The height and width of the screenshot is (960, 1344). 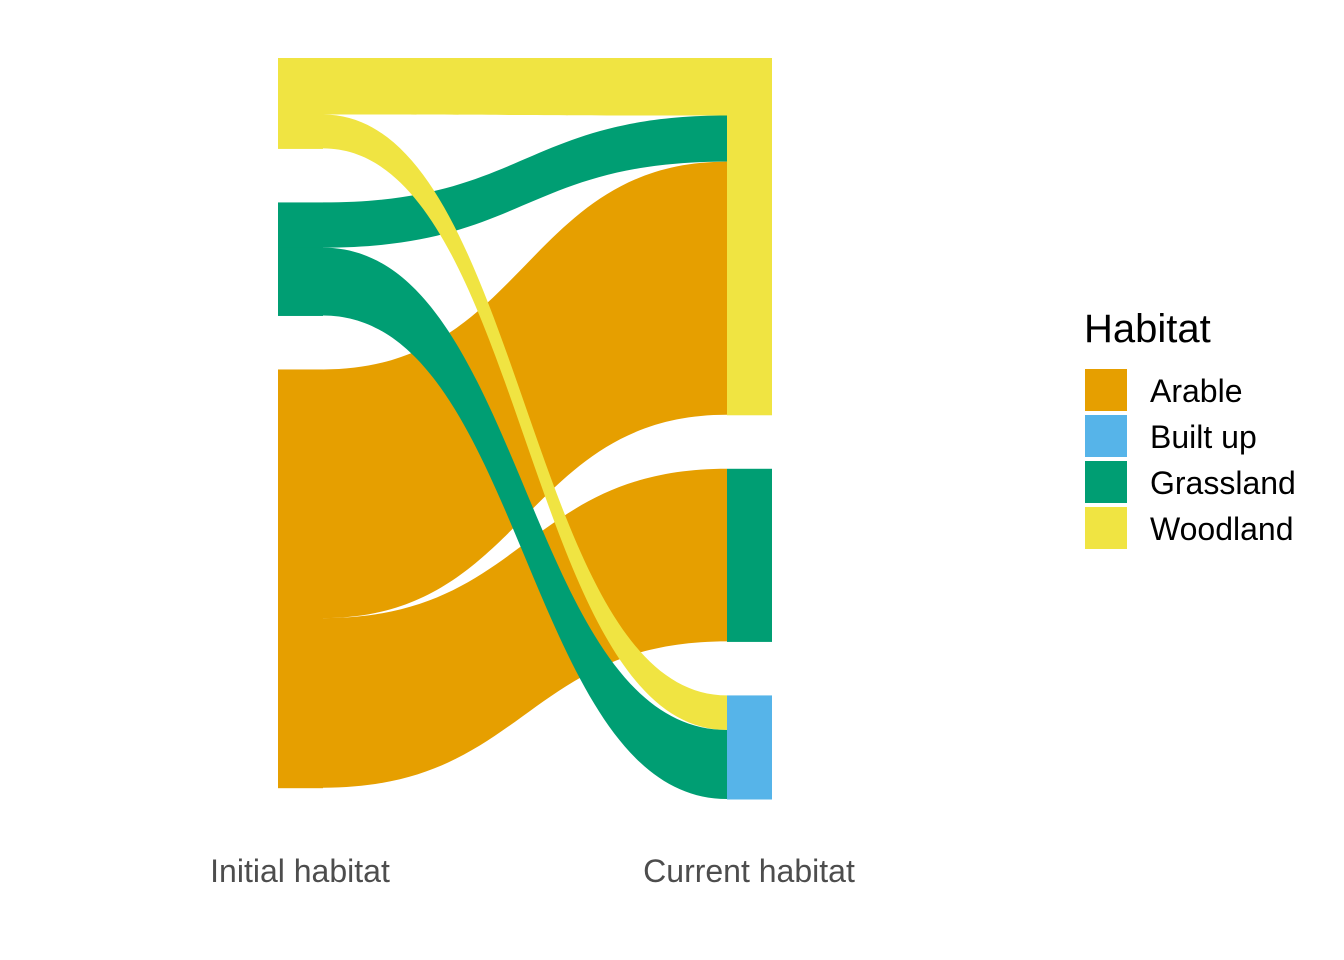 What do you see at coordinates (300, 871) in the screenshot?
I see `axis-label-initial: Initial habitat` at bounding box center [300, 871].